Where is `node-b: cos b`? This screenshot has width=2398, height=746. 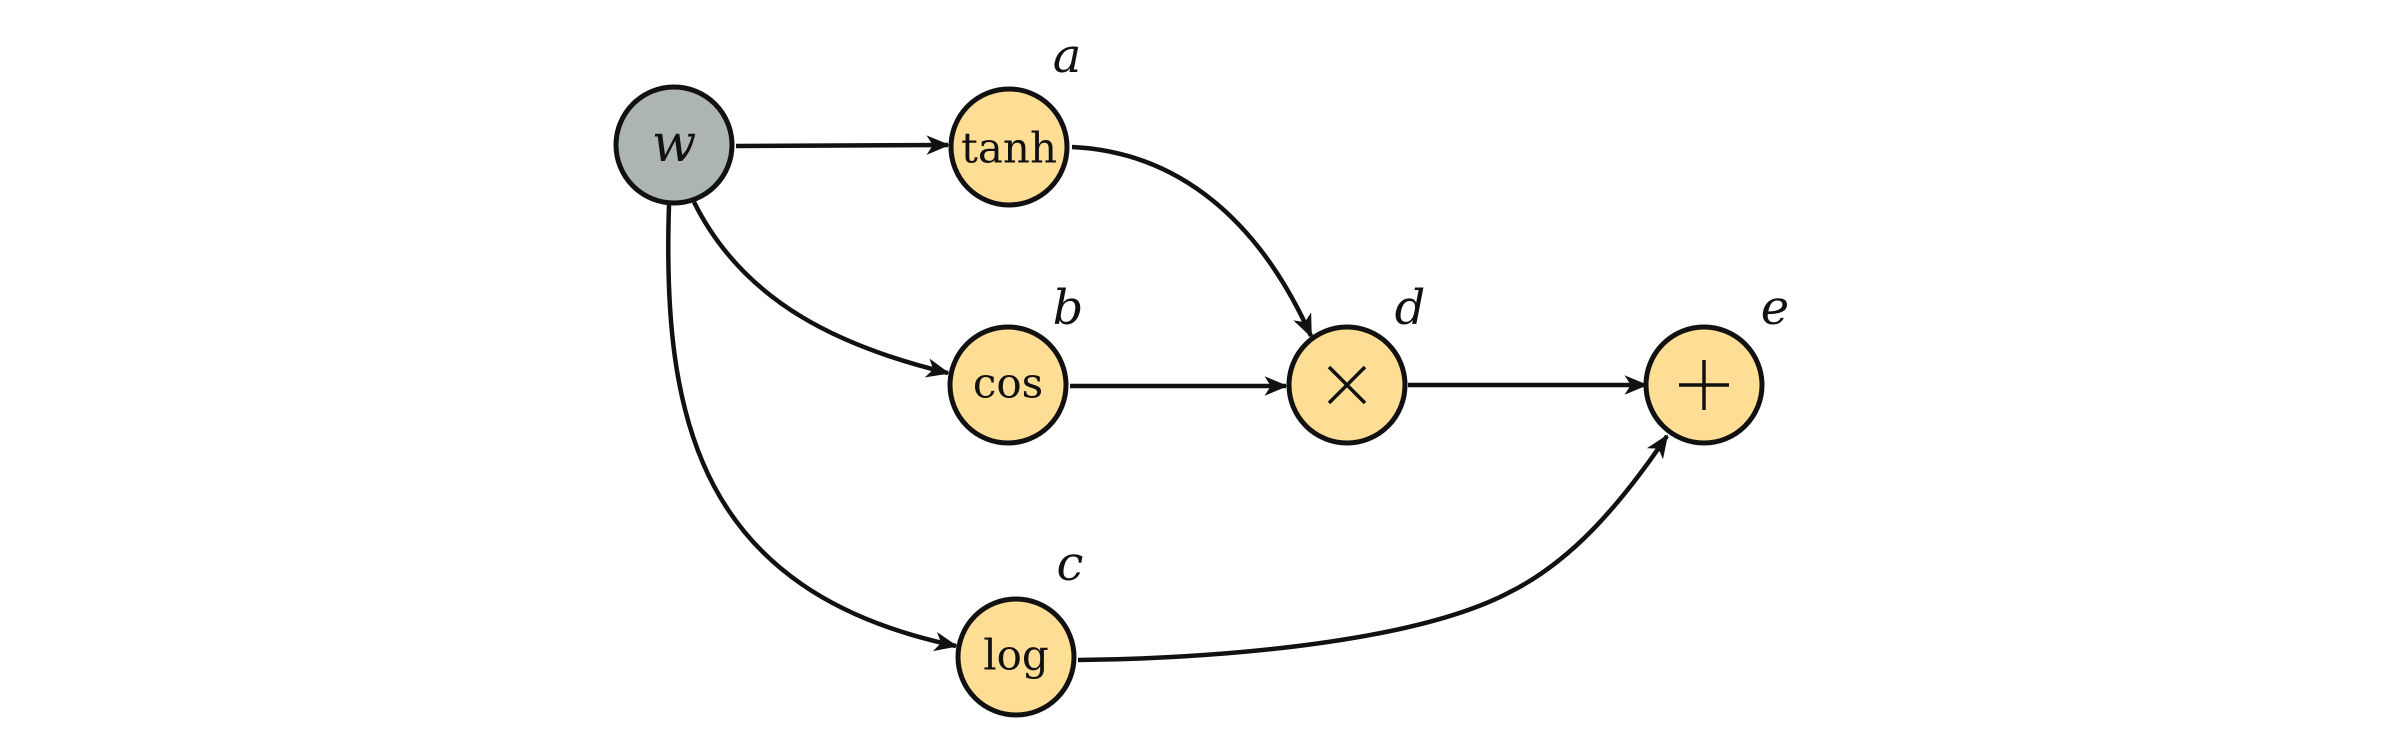
node-b: cos b is located at coordinates (1015, 363).